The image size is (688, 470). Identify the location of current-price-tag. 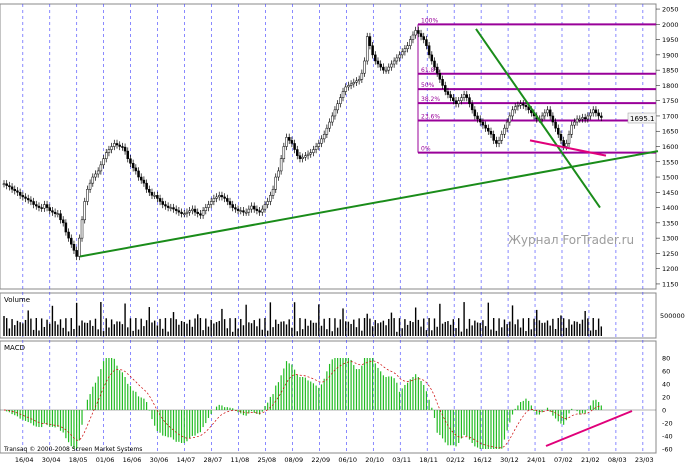
(642, 118).